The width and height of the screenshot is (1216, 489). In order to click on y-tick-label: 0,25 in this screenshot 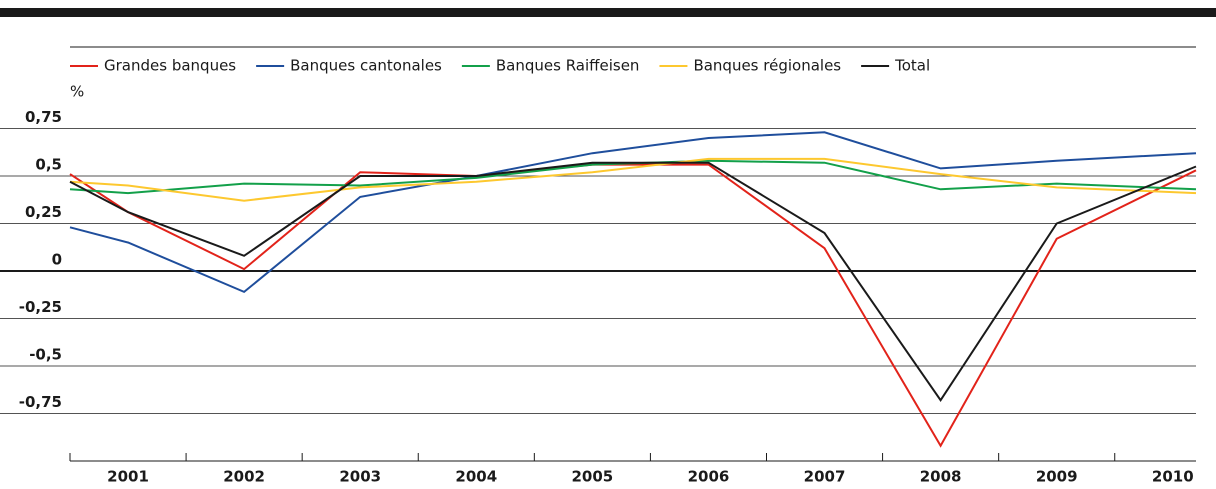, I will do `click(43, 212)`.